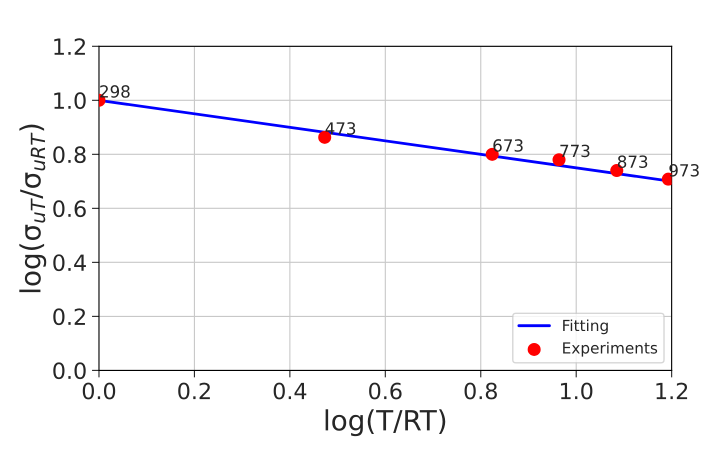 This screenshot has height=463, width=707. Describe the element at coordinates (341, 128) in the screenshot. I see `annotation: 473` at that location.